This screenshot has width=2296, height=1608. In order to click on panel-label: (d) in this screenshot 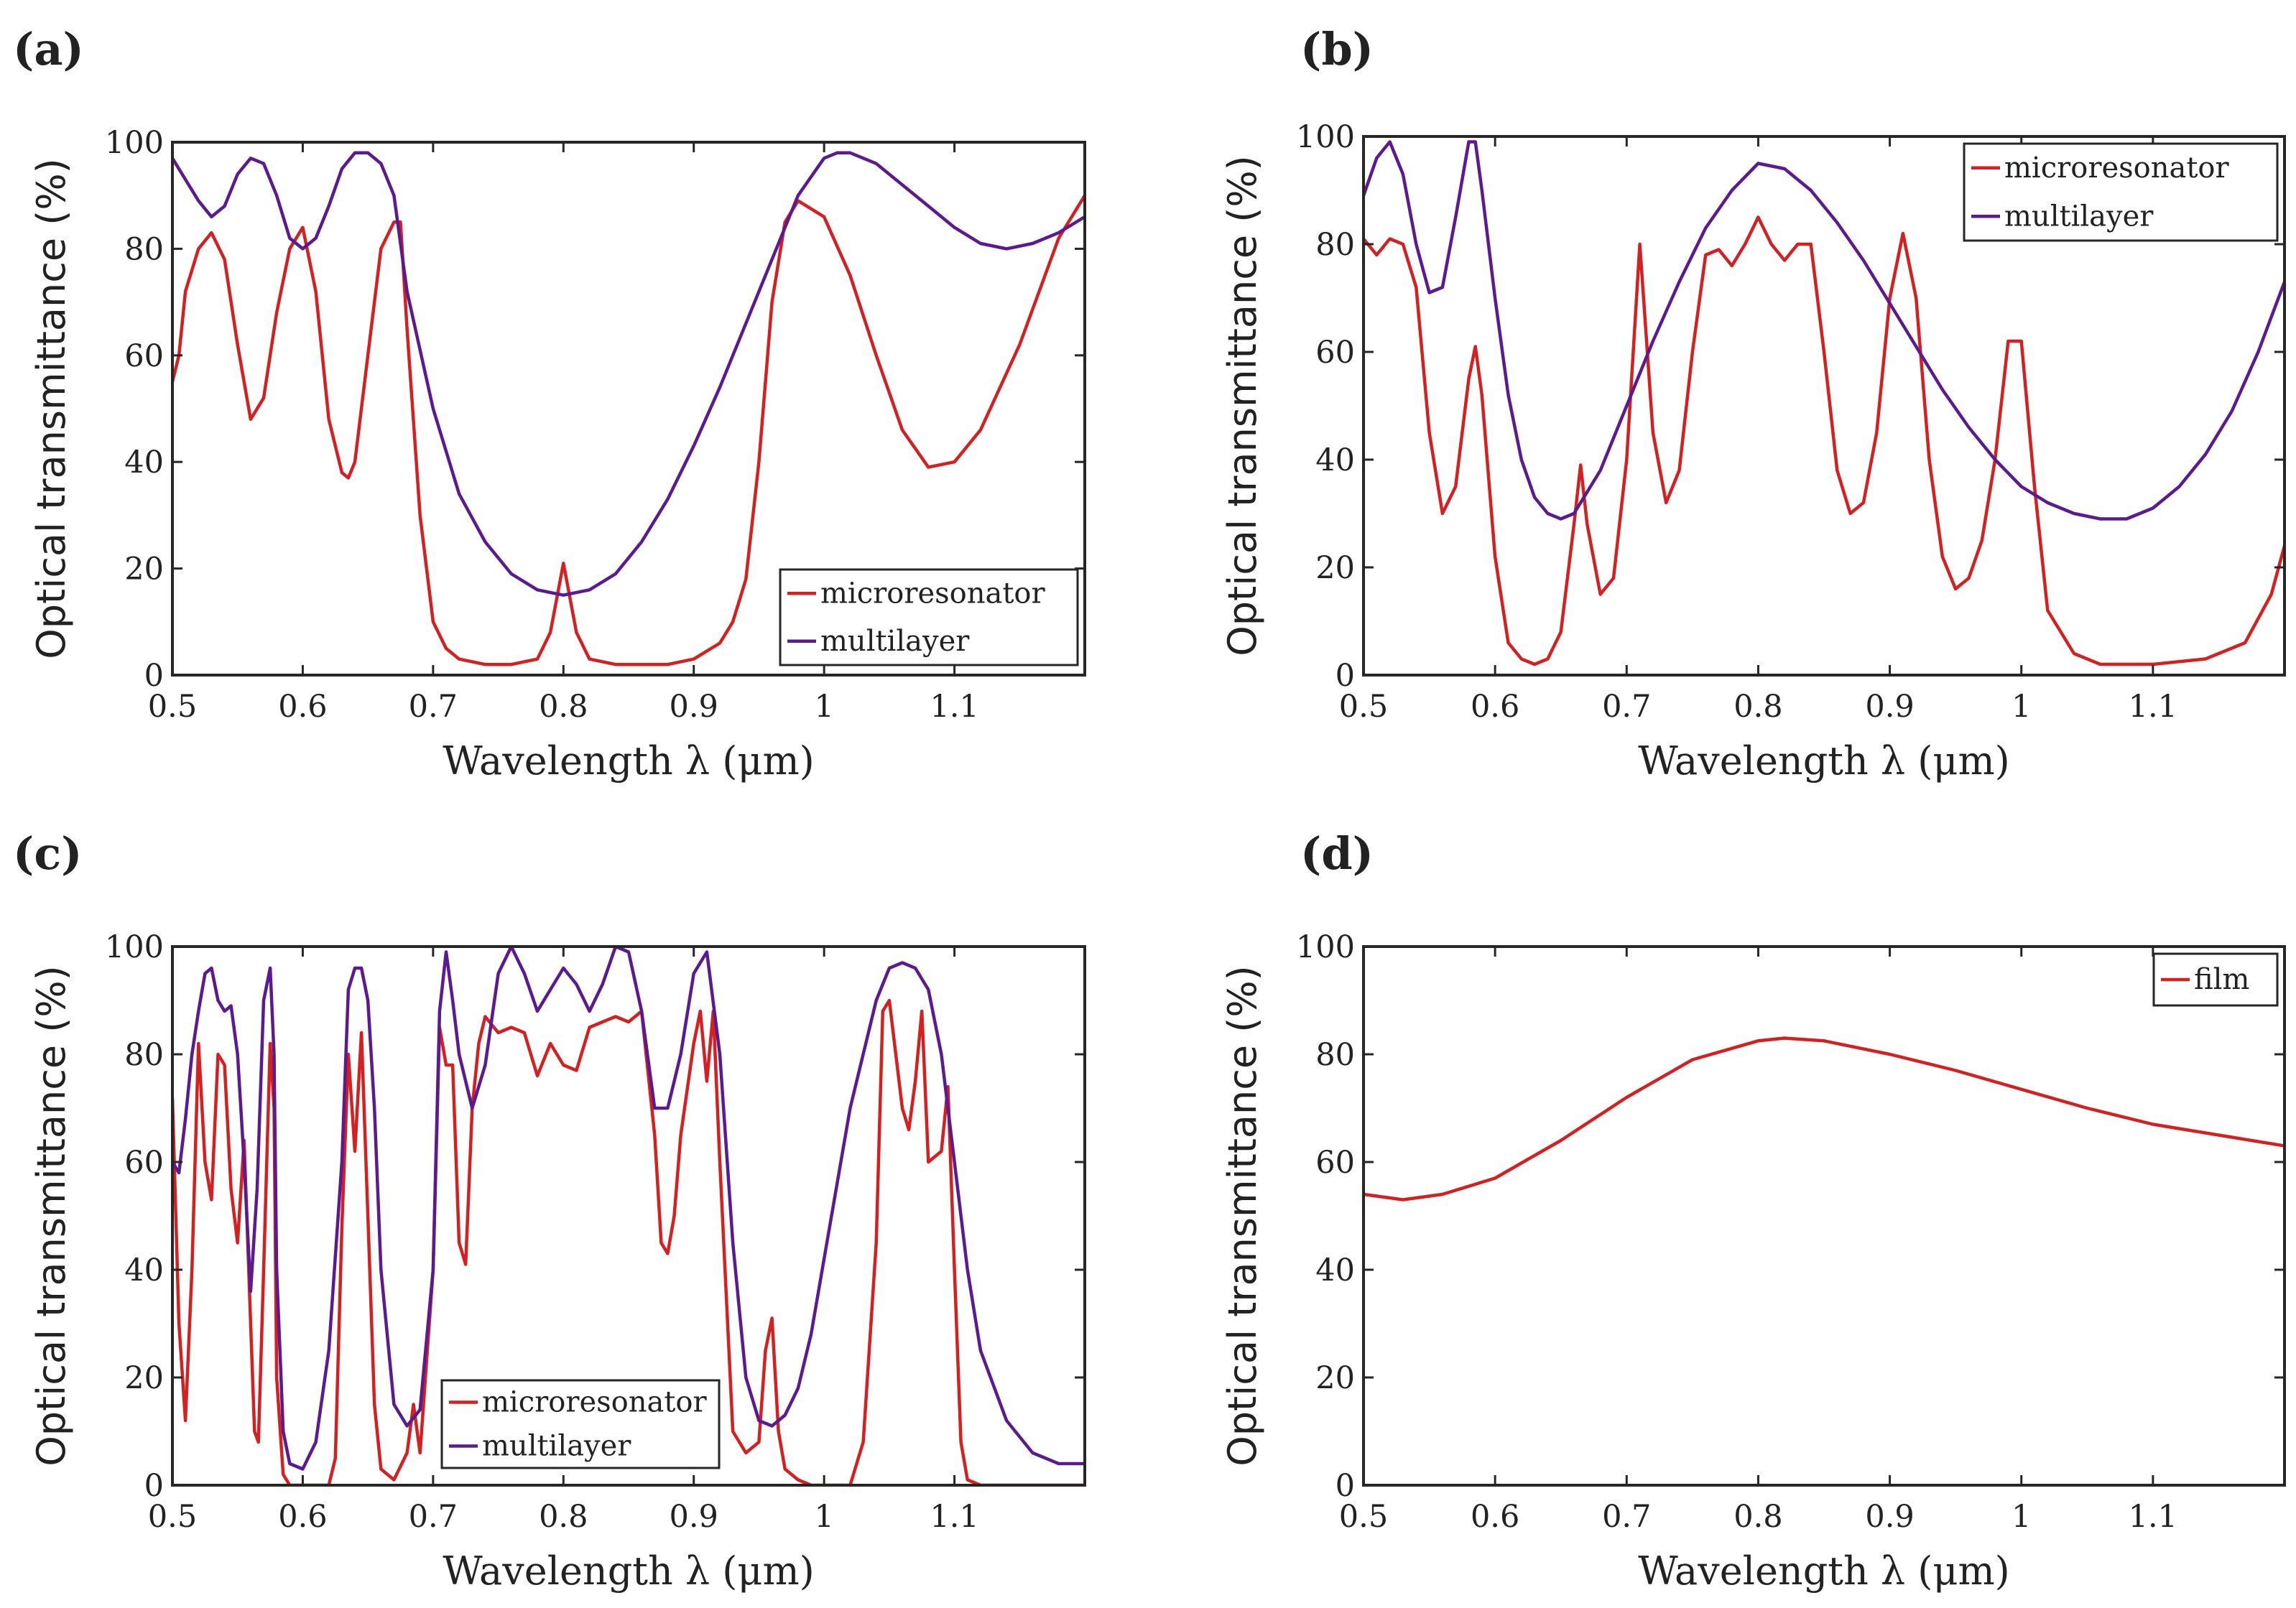, I will do `click(1337, 853)`.